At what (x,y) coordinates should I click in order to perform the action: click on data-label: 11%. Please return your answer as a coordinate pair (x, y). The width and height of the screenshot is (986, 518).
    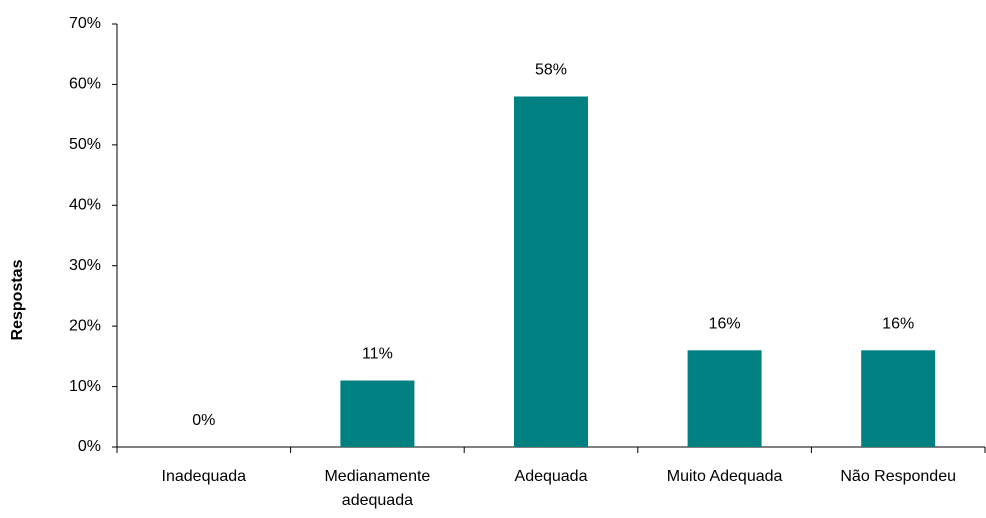
    Looking at the image, I should click on (377, 354).